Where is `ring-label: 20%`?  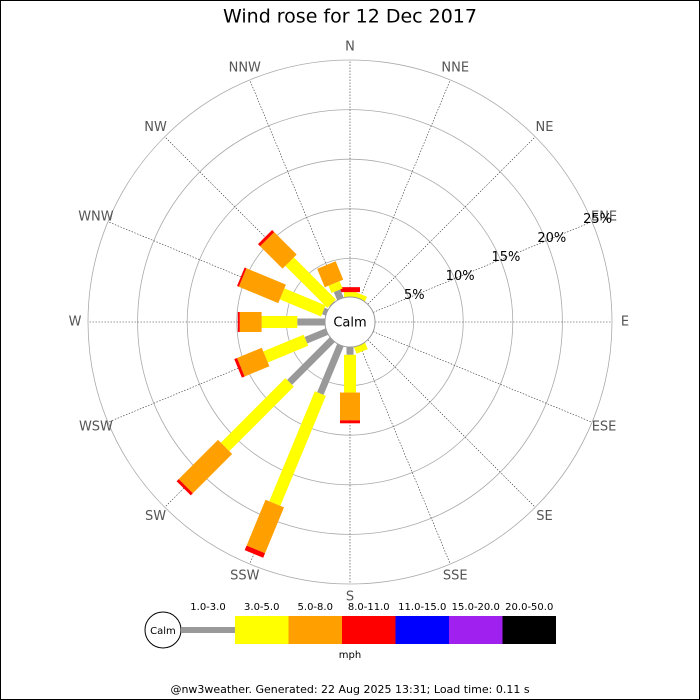
ring-label: 20% is located at coordinates (551, 238).